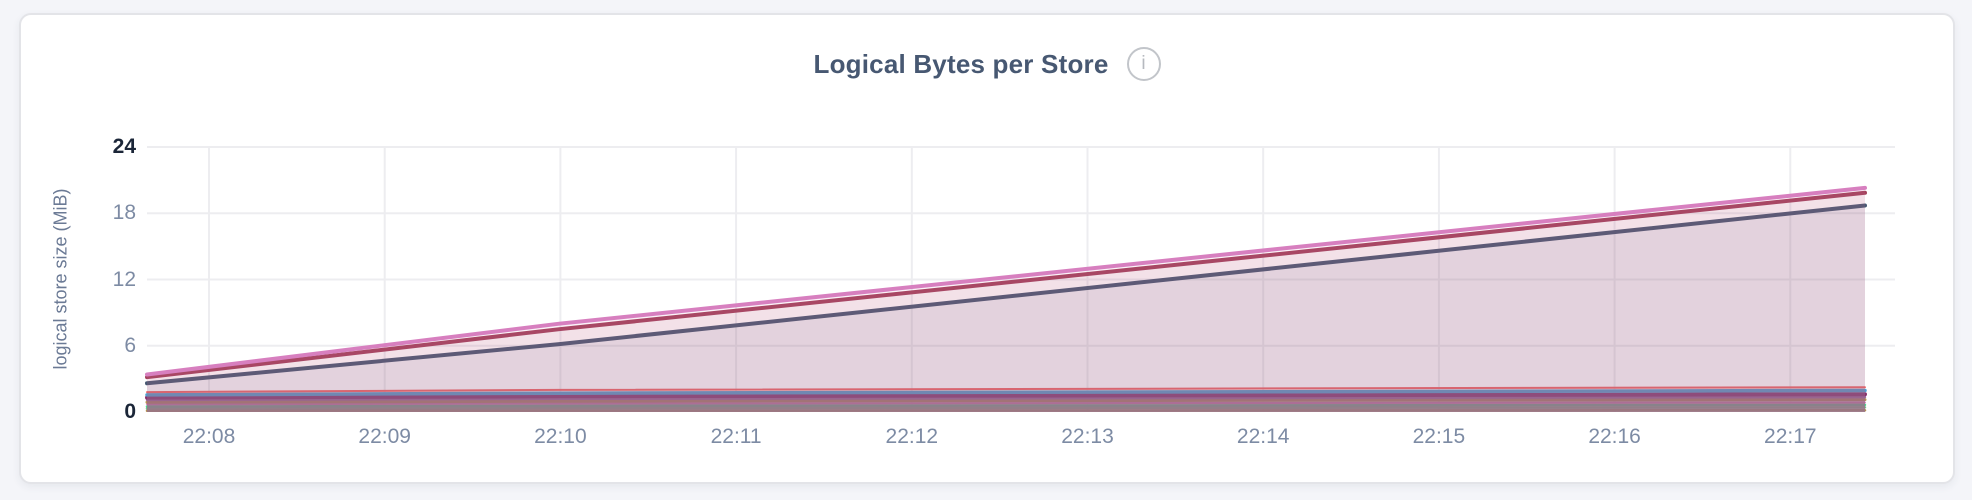  What do you see at coordinates (1439, 436) in the screenshot?
I see `x-tick-label: 22:15` at bounding box center [1439, 436].